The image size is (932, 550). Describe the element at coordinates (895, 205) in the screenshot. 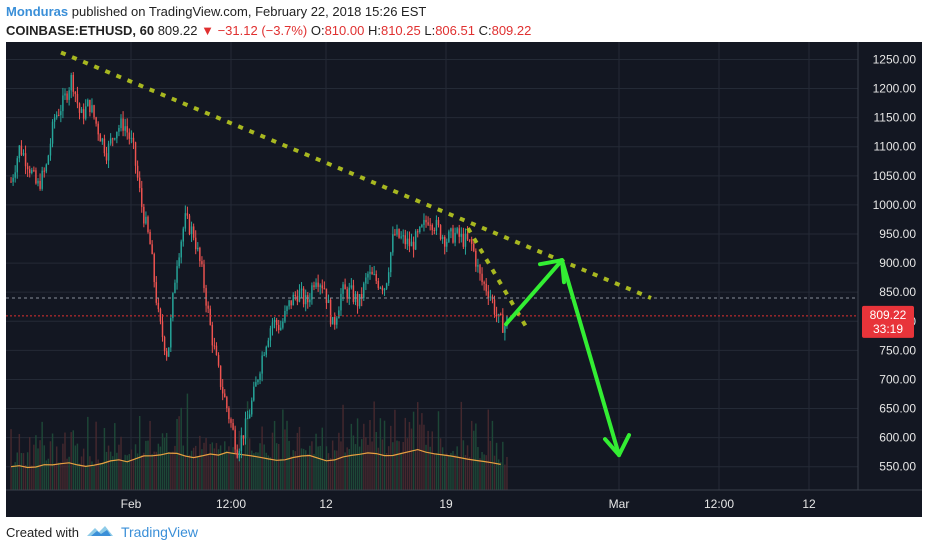

I see `price-tick-label: 1000.00` at that location.